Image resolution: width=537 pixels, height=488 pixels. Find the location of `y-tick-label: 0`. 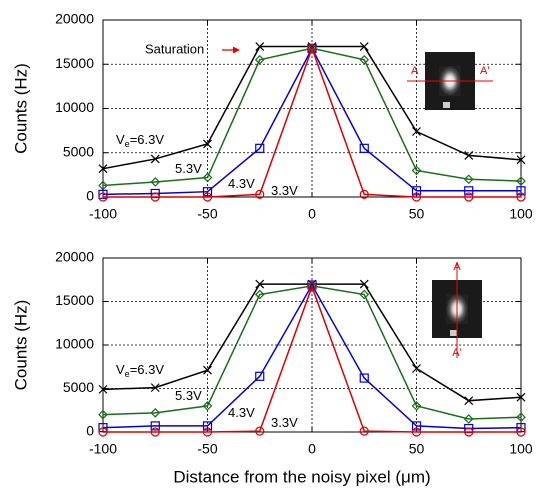

y-tick-label: 0 is located at coordinates (90, 196).